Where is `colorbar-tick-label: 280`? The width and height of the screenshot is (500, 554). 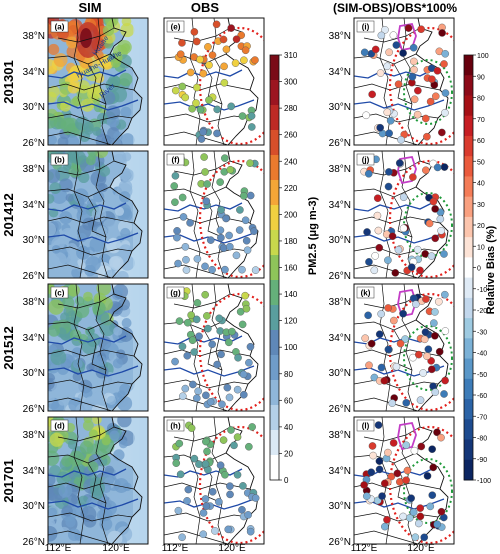 colorbar-tick-label: 280 is located at coordinates (291, 108).